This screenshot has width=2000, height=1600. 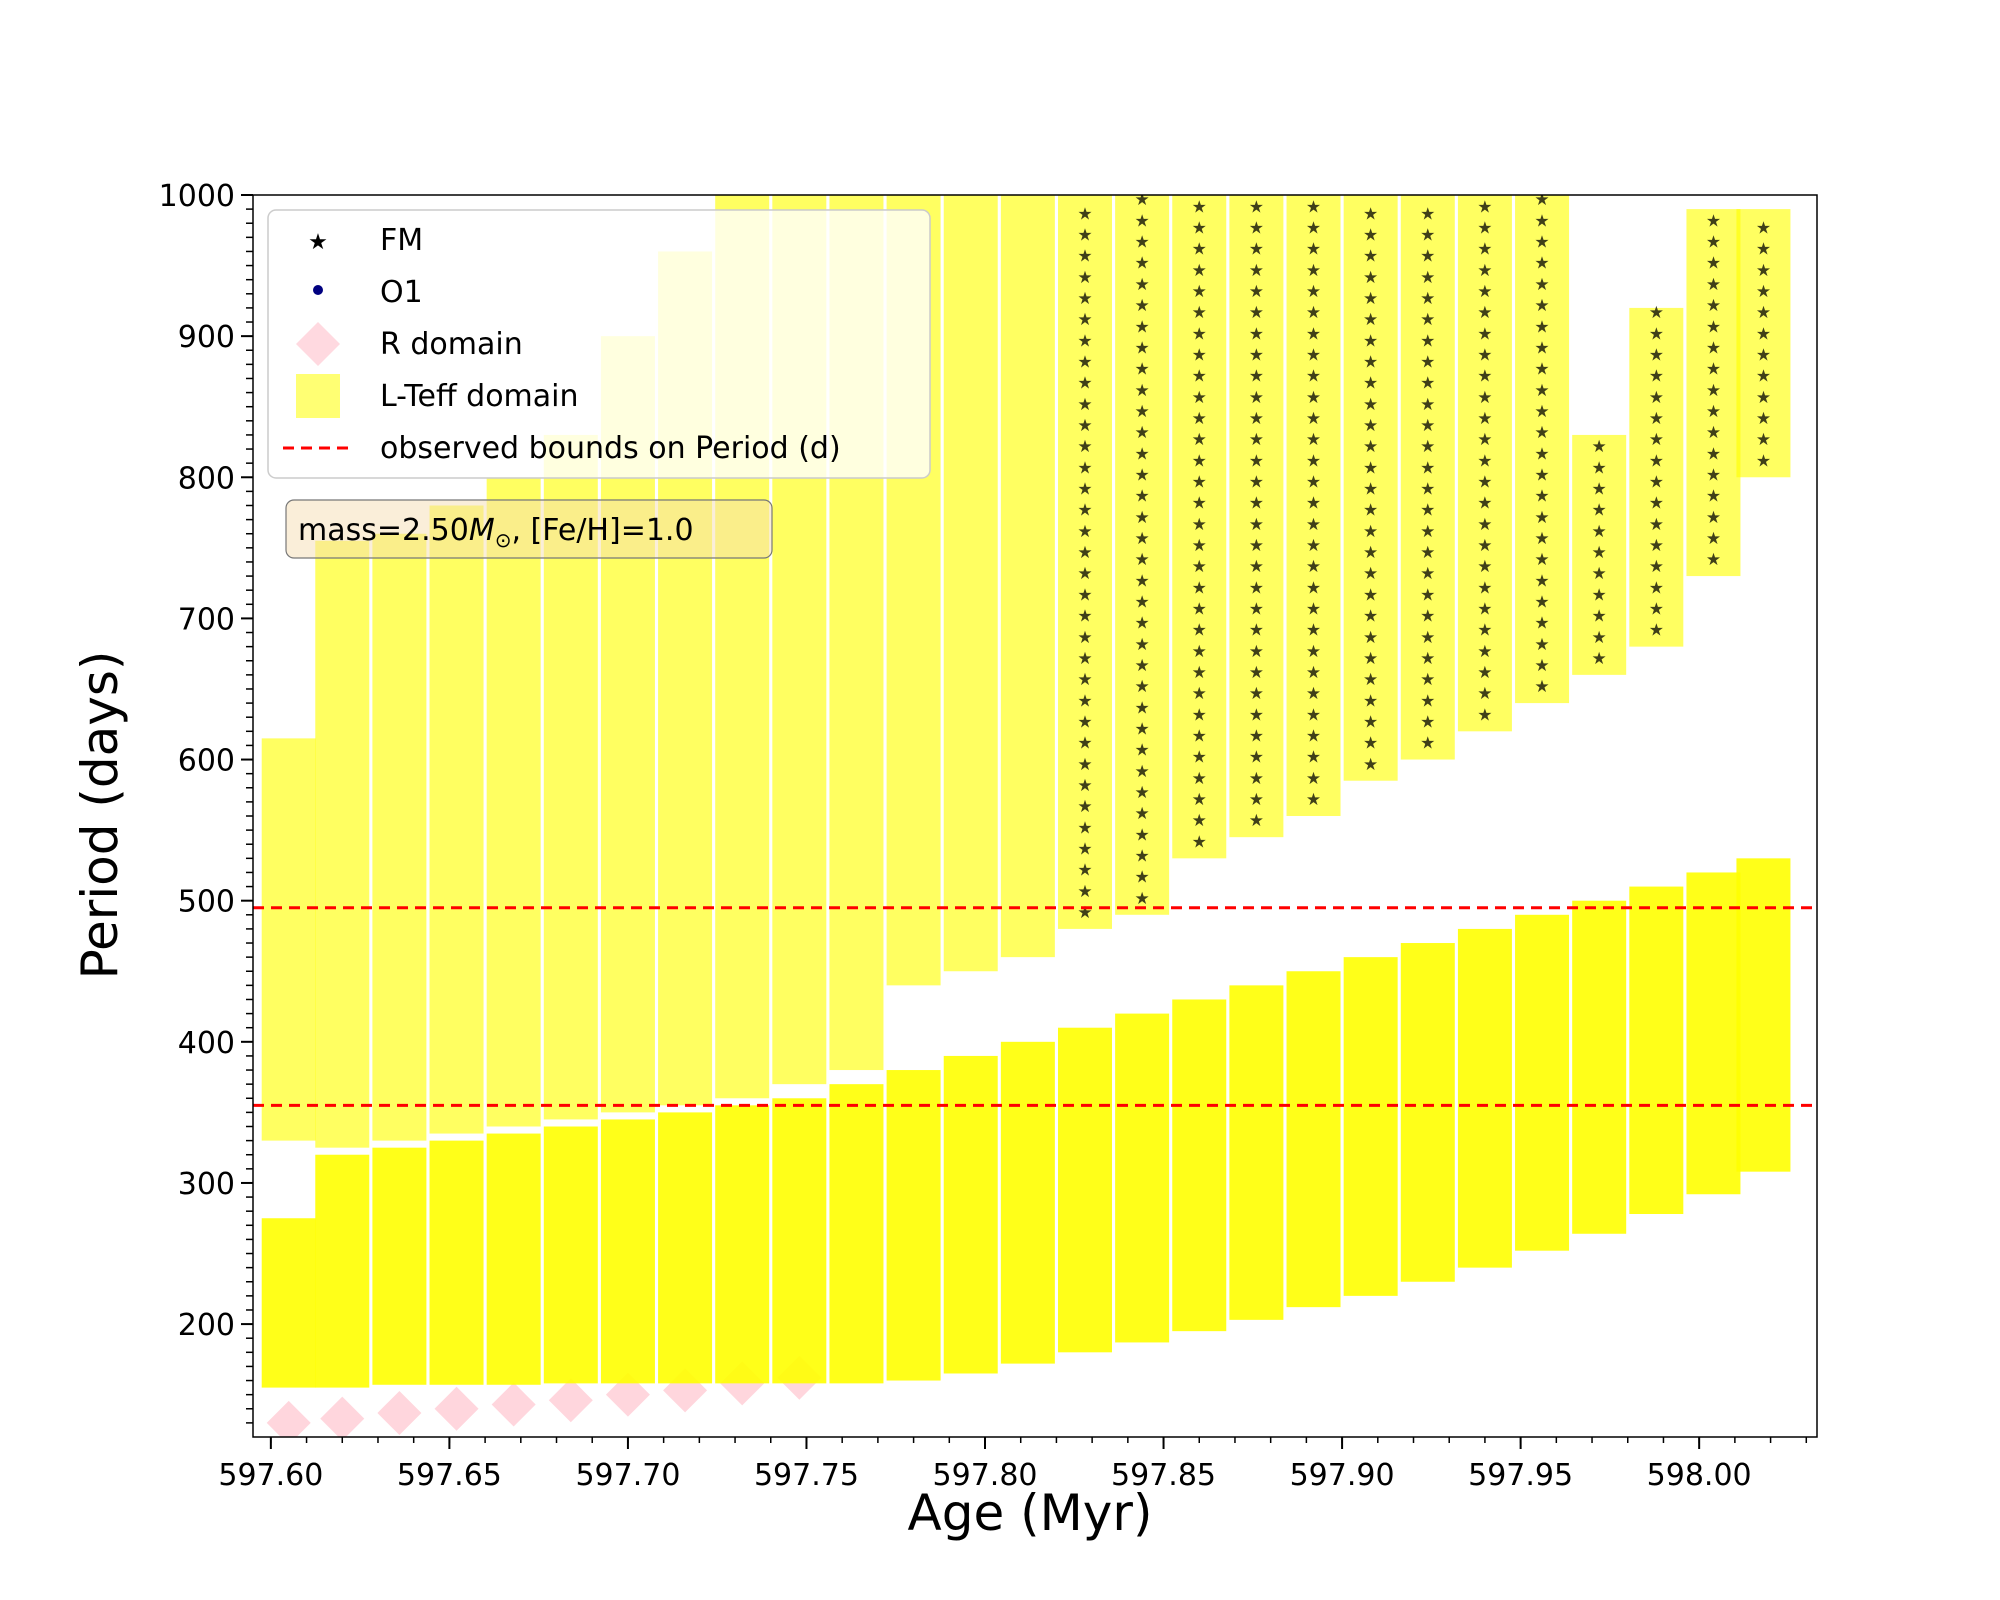 I want to click on y-tick-label: 200, so click(x=206, y=1325).